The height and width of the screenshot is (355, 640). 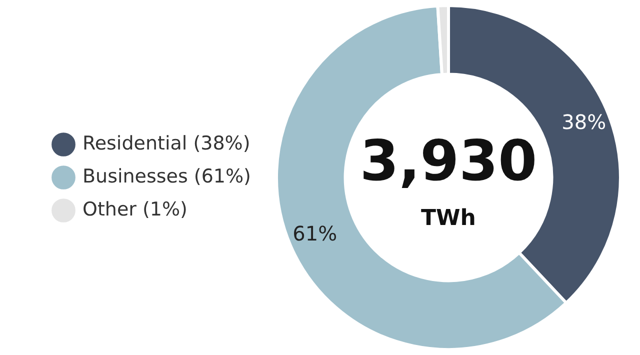 I want to click on text: 3,930, so click(x=449, y=161).